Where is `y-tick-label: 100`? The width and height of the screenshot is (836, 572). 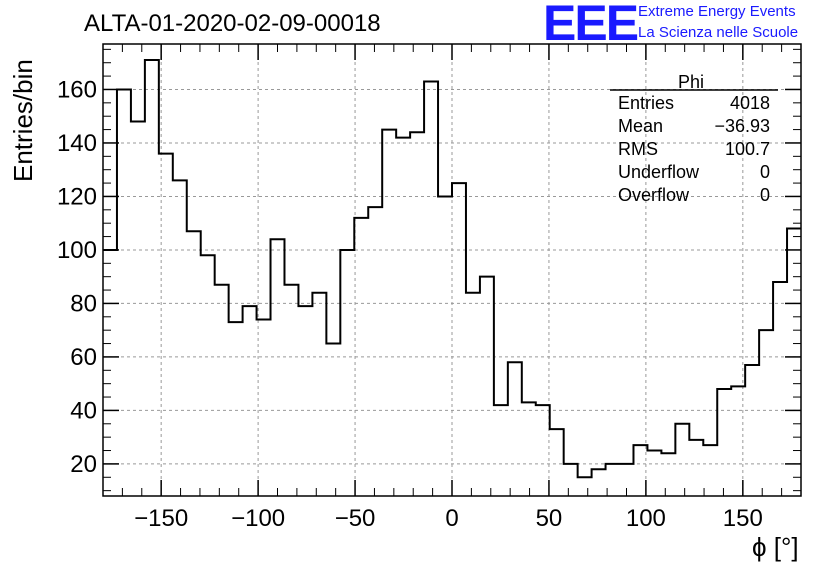
y-tick-label: 100 is located at coordinates (77, 250).